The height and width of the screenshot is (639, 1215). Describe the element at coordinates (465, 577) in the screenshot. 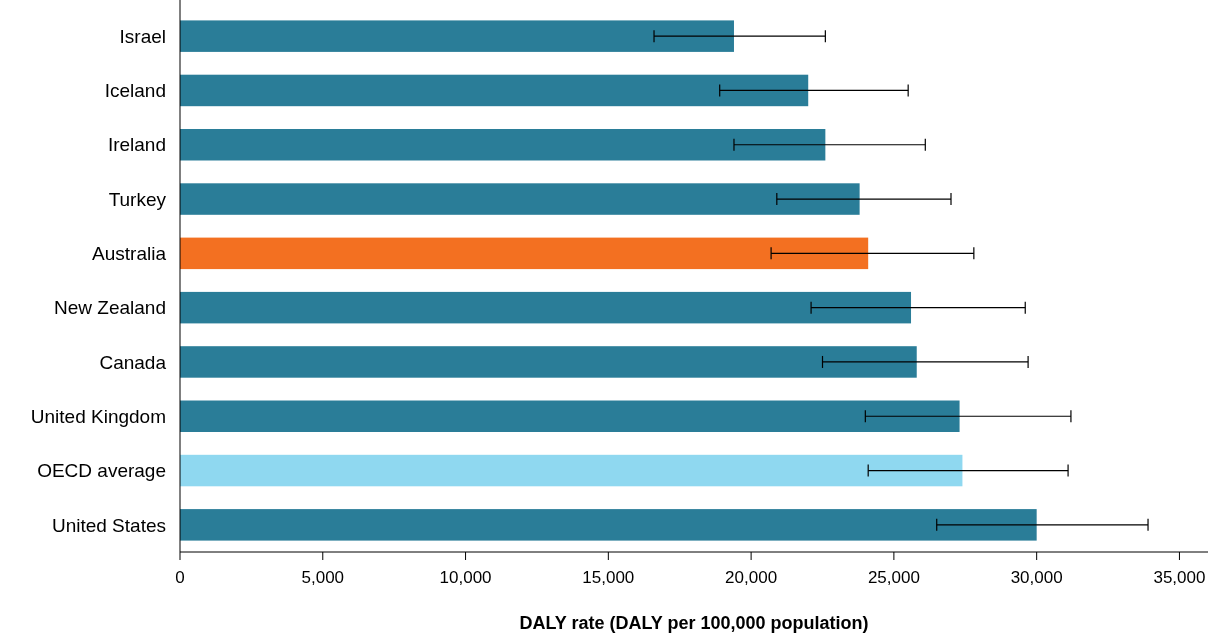

I see `x-tick-label: 10,000` at that location.